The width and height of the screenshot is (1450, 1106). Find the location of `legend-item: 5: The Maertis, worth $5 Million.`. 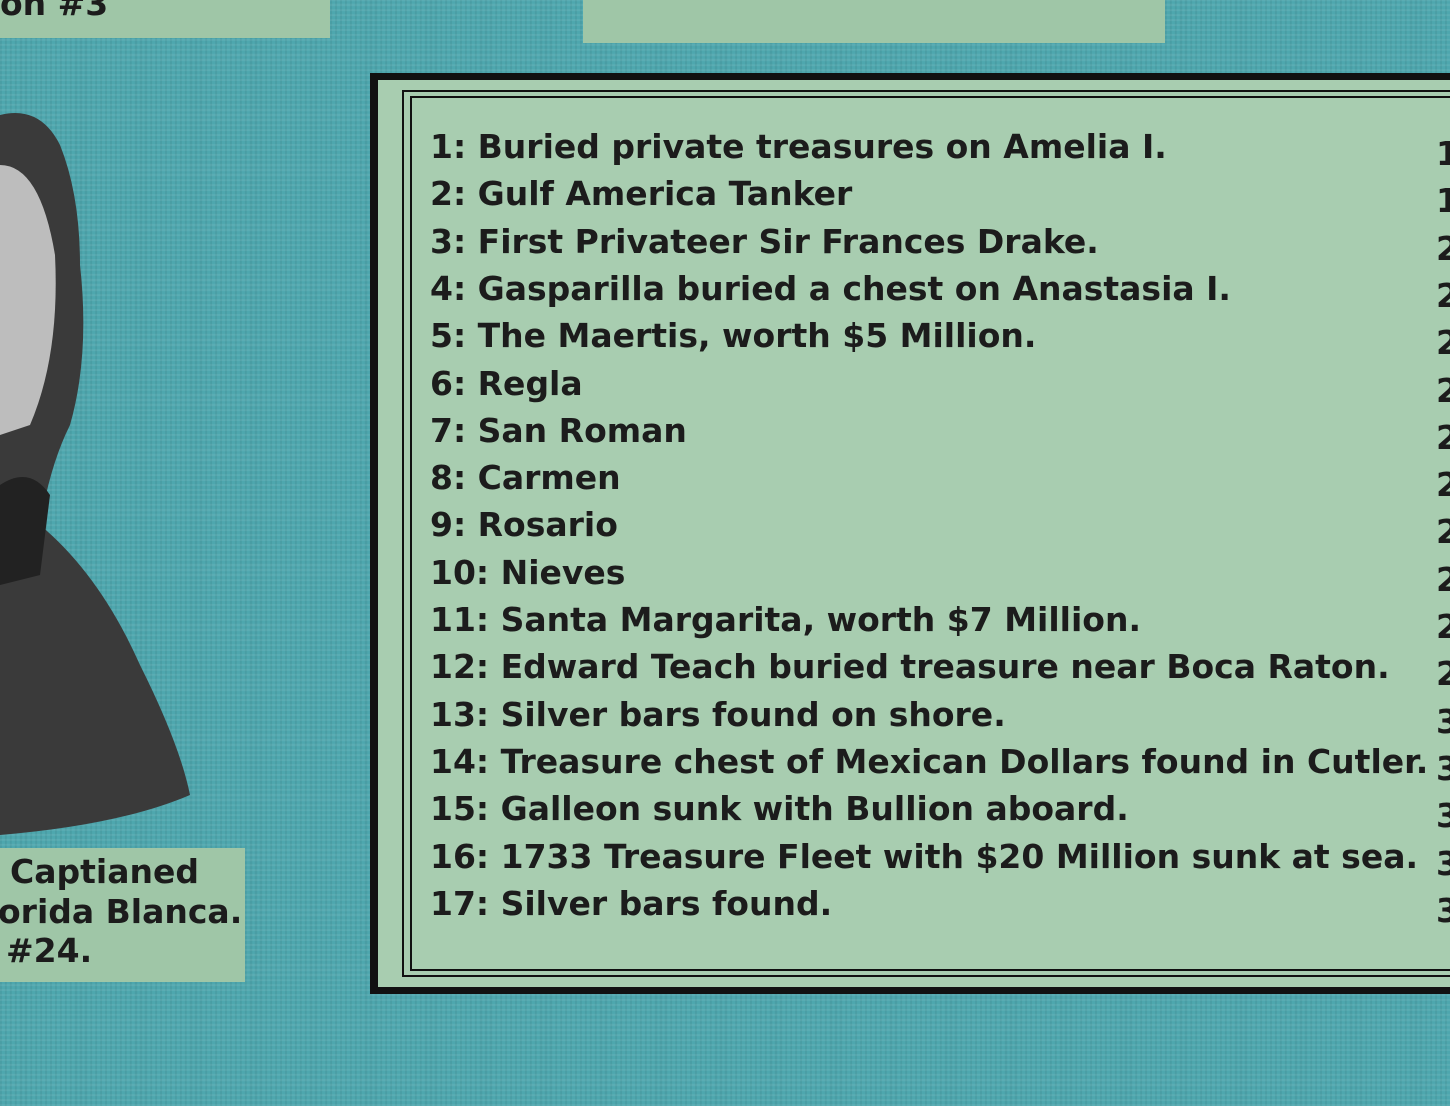

legend-item: 5: The Maertis, worth $5 Million. is located at coordinates (733, 336).